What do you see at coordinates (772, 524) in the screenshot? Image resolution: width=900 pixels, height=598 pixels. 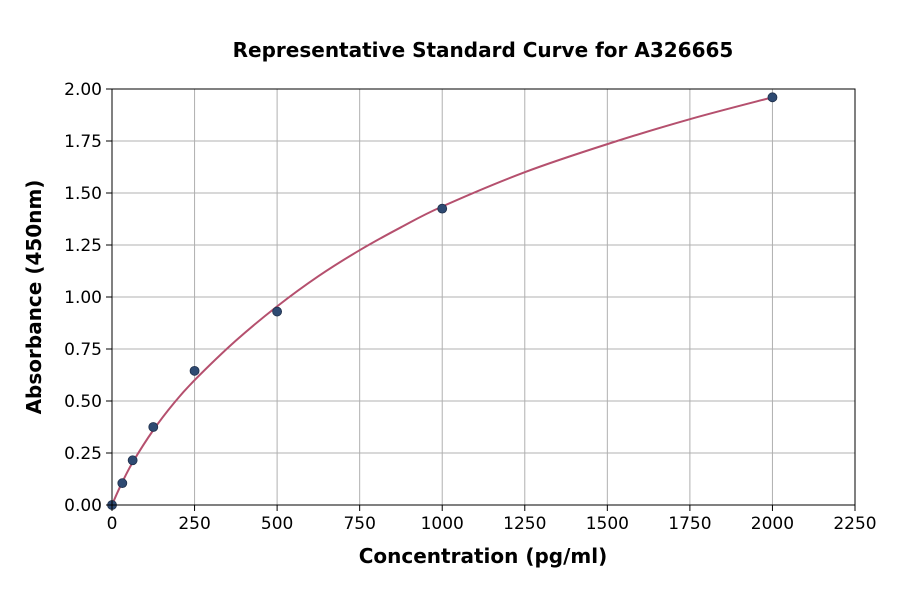 I see `x-tick-label: 2000` at bounding box center [772, 524].